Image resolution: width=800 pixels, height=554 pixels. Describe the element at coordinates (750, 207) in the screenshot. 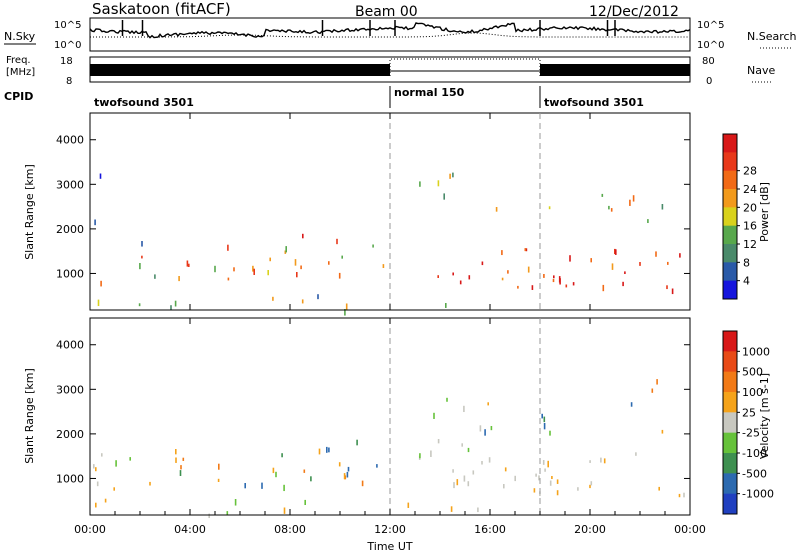

I see `colorbar-tick-label: 20` at that location.